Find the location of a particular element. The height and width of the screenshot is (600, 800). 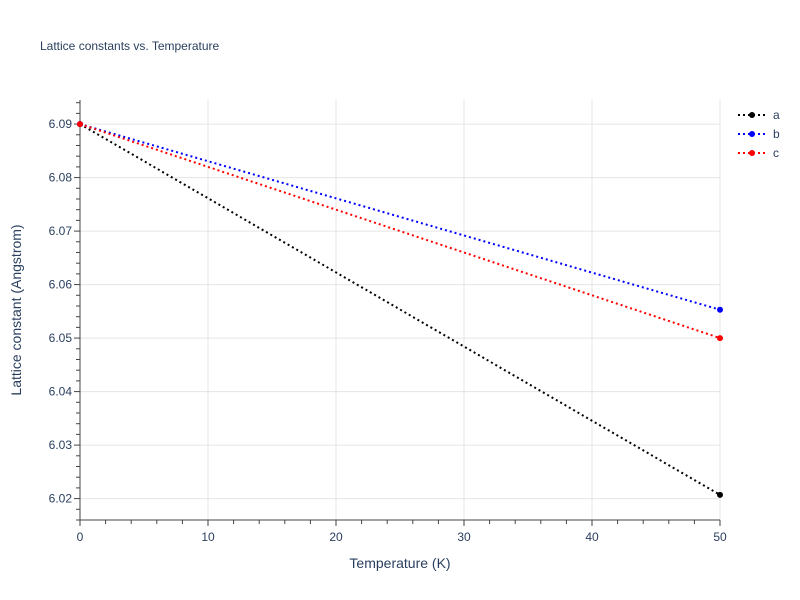

legend-item-b: b is located at coordinates (759, 134).